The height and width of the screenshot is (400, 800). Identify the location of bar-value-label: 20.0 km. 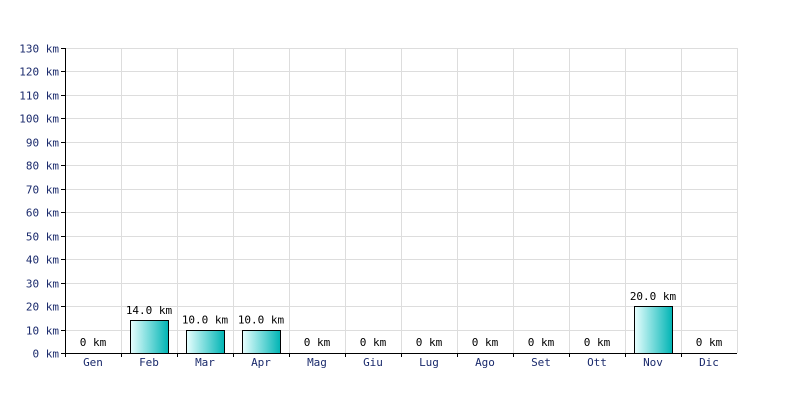
(653, 296).